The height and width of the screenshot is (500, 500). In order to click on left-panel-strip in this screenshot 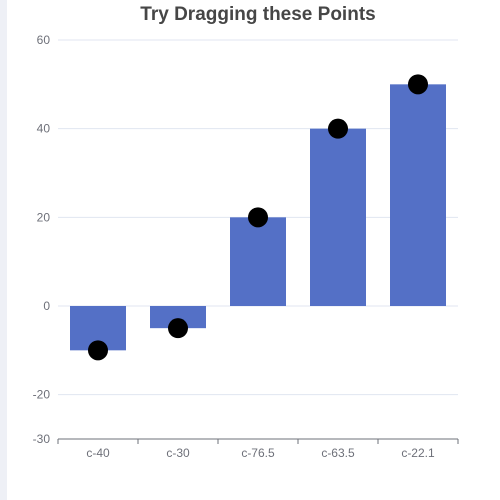, I will do `click(3, 250)`.